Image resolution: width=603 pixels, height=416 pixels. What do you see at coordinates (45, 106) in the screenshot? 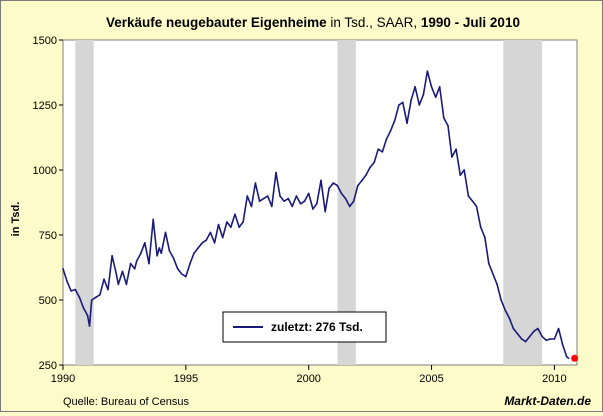
I see `y-tick-label: 1250` at bounding box center [45, 106].